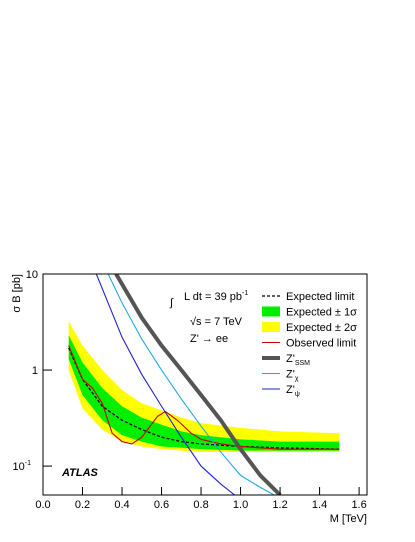 This screenshot has width=415, height=542. What do you see at coordinates (28, 463) in the screenshot?
I see `y-tick-exponent: -1` at bounding box center [28, 463].